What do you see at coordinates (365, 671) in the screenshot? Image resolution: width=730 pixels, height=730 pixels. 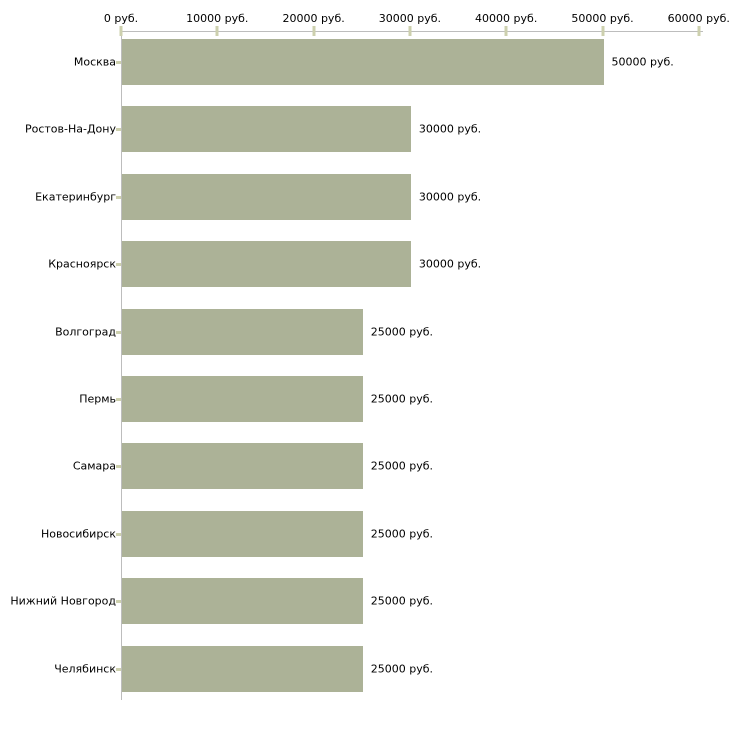 I see `bar-row: Челябинск 25000 руб.` at bounding box center [365, 671].